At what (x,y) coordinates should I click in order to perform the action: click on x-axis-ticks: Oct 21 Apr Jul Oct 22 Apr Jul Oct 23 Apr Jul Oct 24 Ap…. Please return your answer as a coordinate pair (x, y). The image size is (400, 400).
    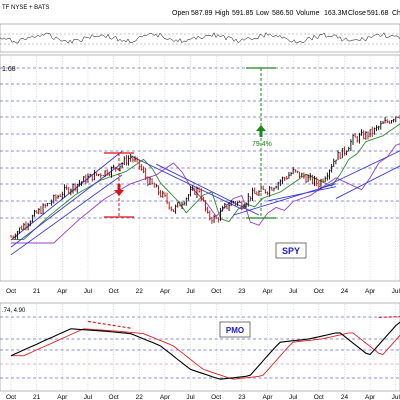
    Looking at the image, I should click on (203, 291).